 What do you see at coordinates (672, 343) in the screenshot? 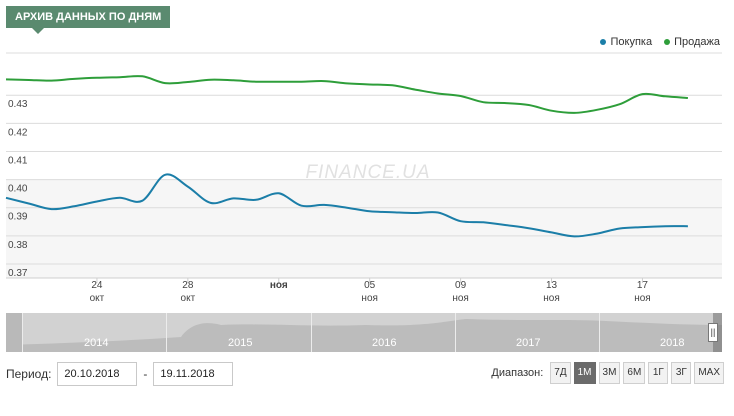
I see `navigator-year-2018: 2018` at bounding box center [672, 343].